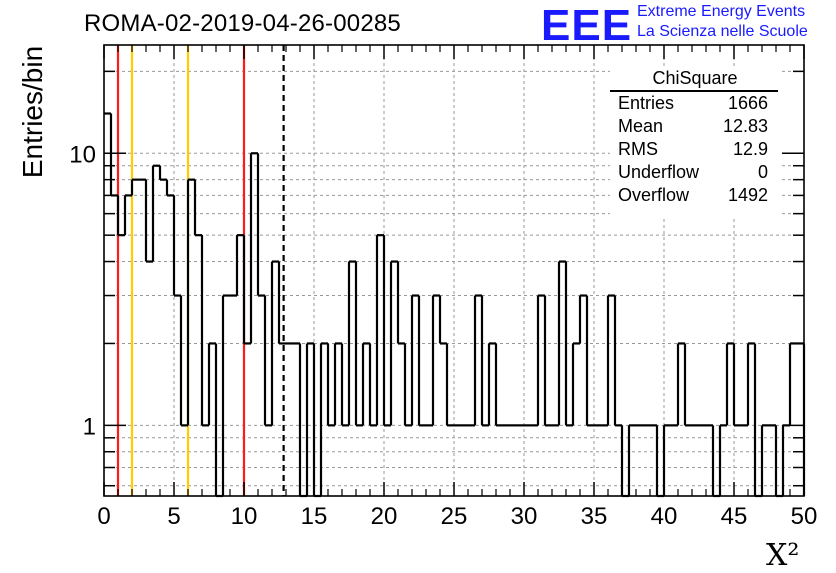 The height and width of the screenshot is (573, 836). What do you see at coordinates (747, 103) in the screenshot?
I see `stats-value-entries: 1666` at bounding box center [747, 103].